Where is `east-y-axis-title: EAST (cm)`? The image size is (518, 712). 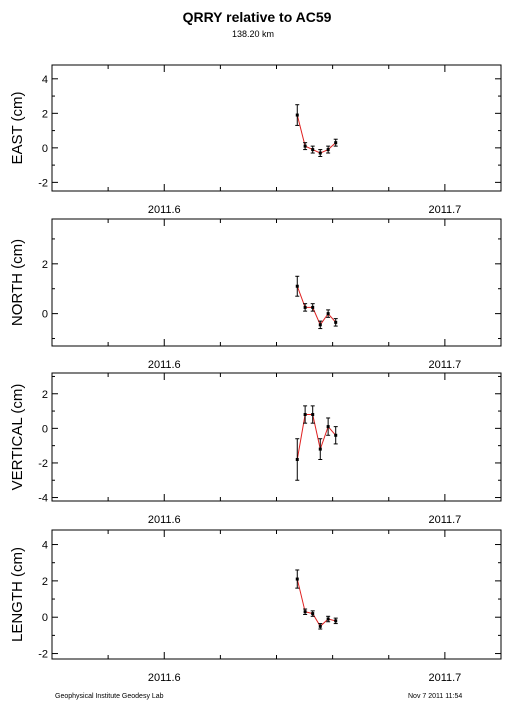 east-y-axis-title: EAST (cm) is located at coordinates (17, 127).